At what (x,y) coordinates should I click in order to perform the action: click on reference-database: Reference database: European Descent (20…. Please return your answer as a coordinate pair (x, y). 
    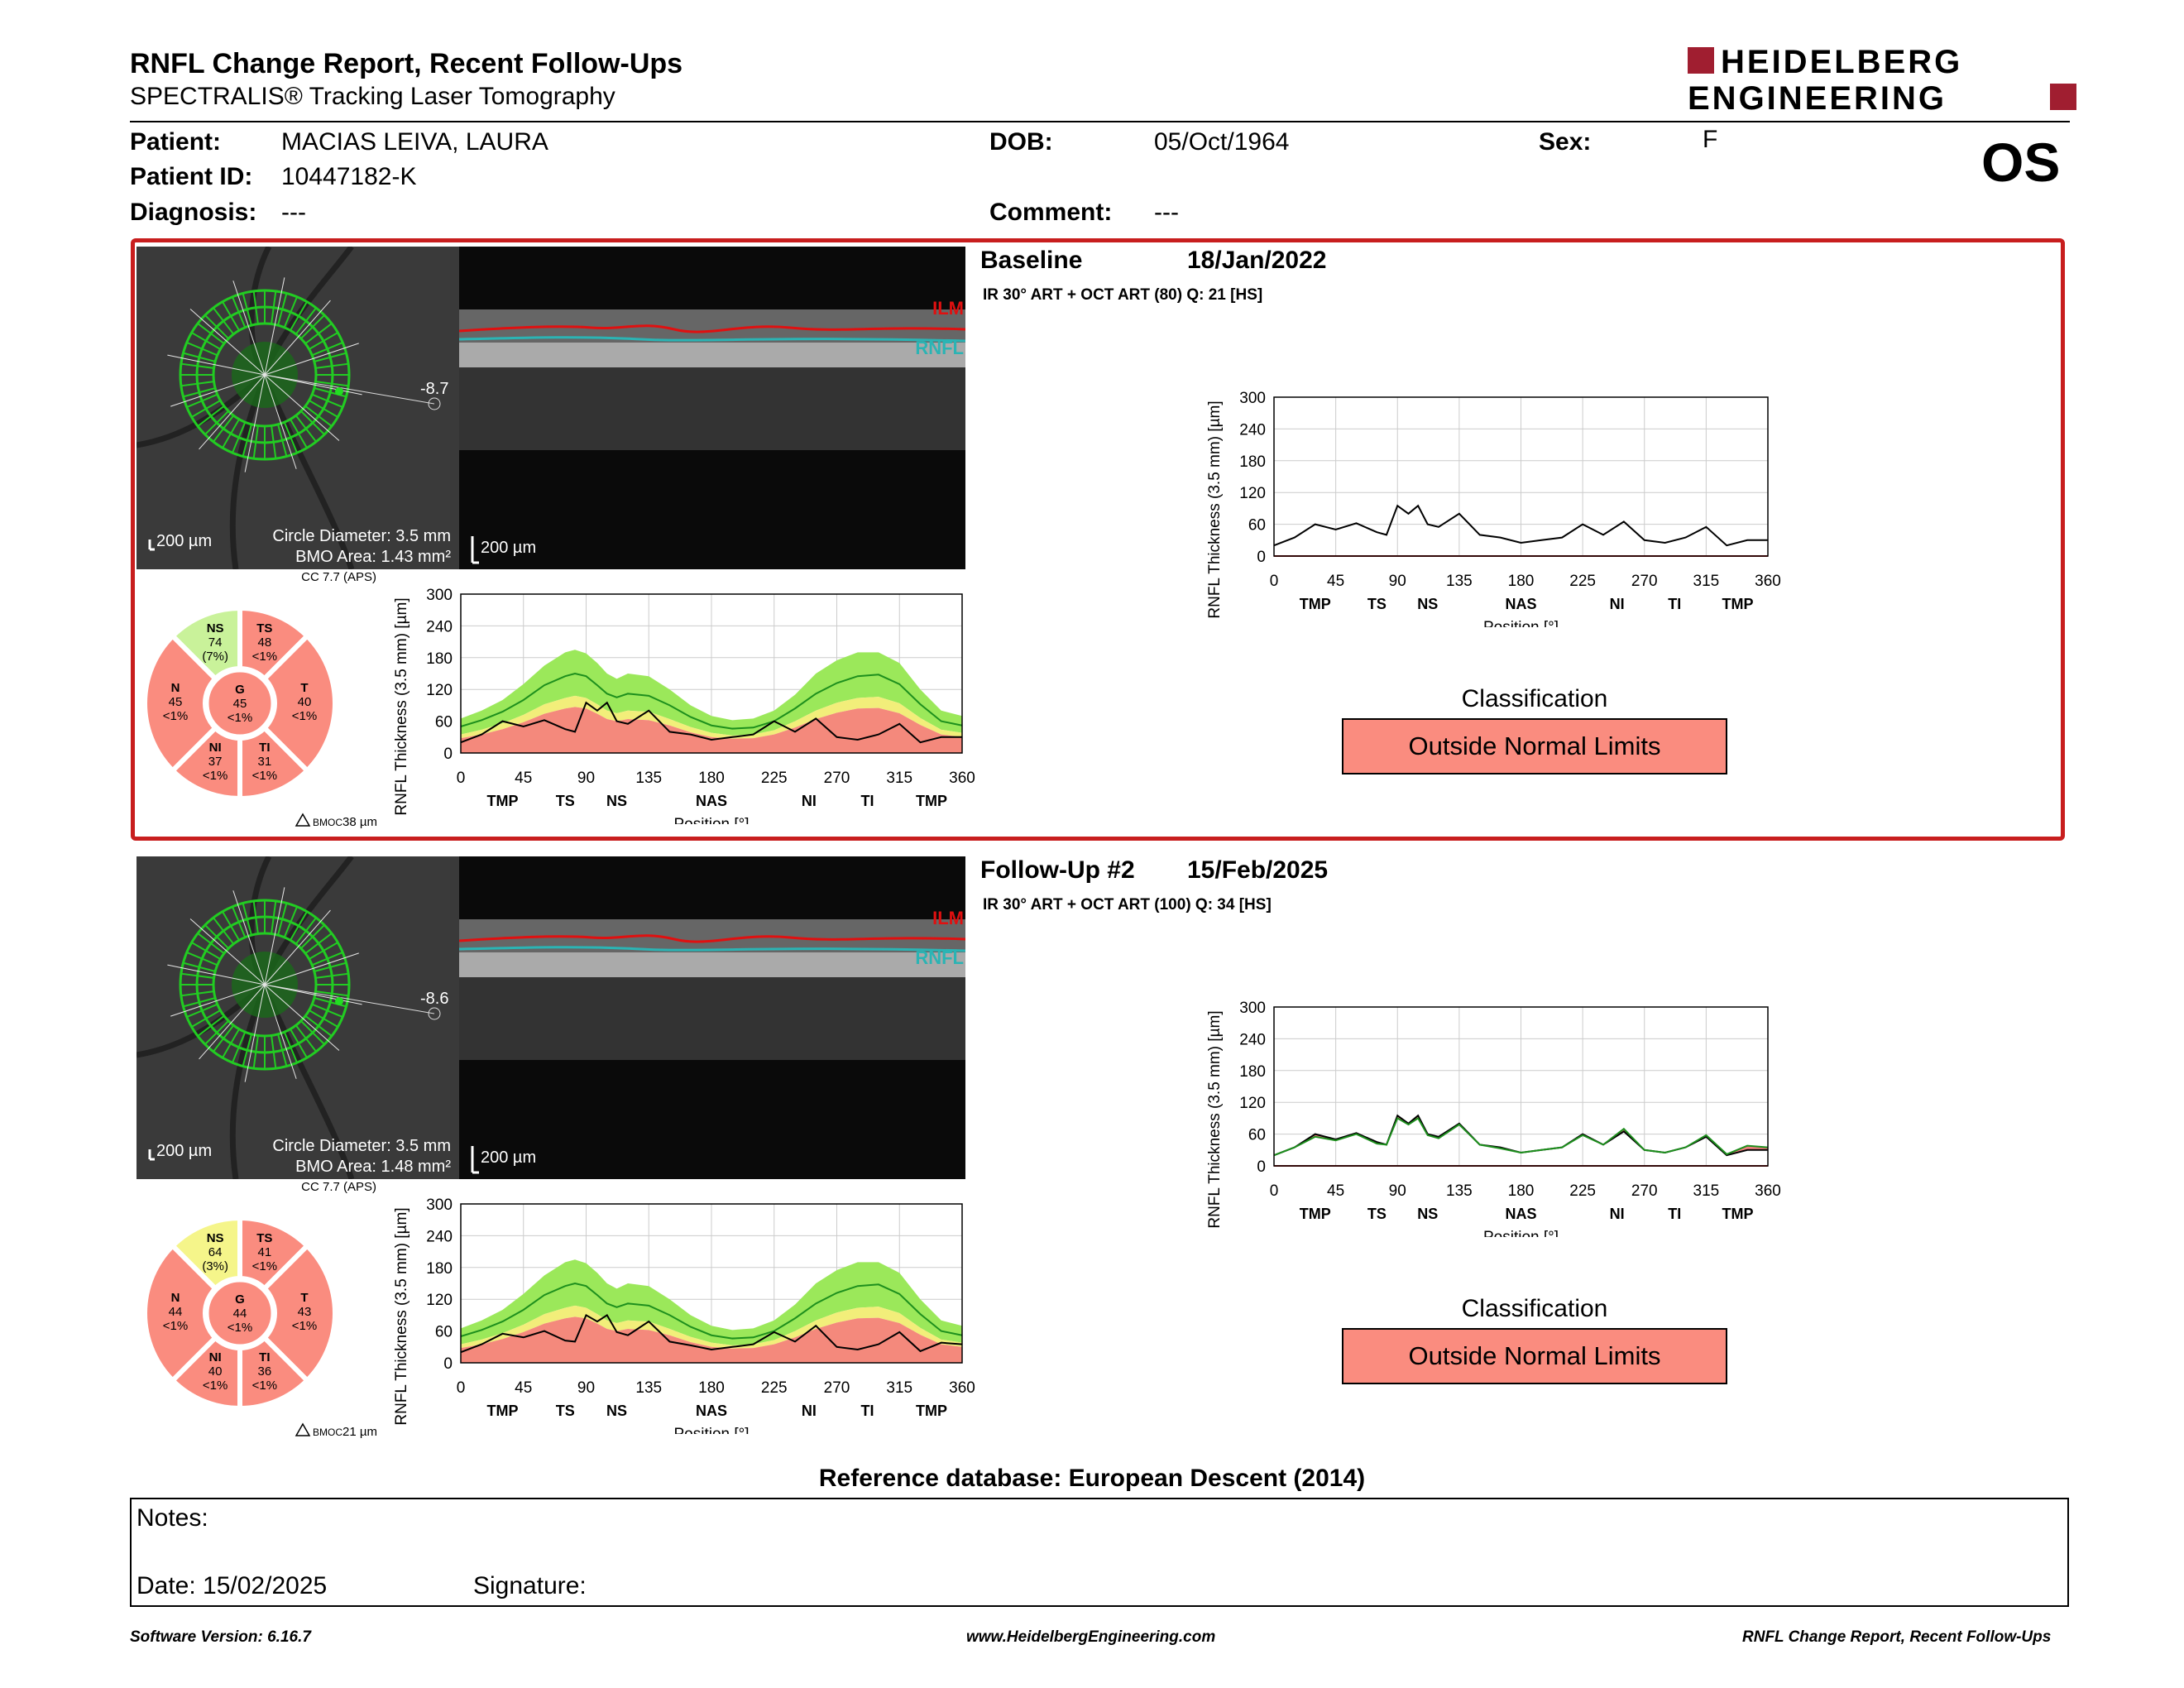
    Looking at the image, I should click on (1092, 1478).